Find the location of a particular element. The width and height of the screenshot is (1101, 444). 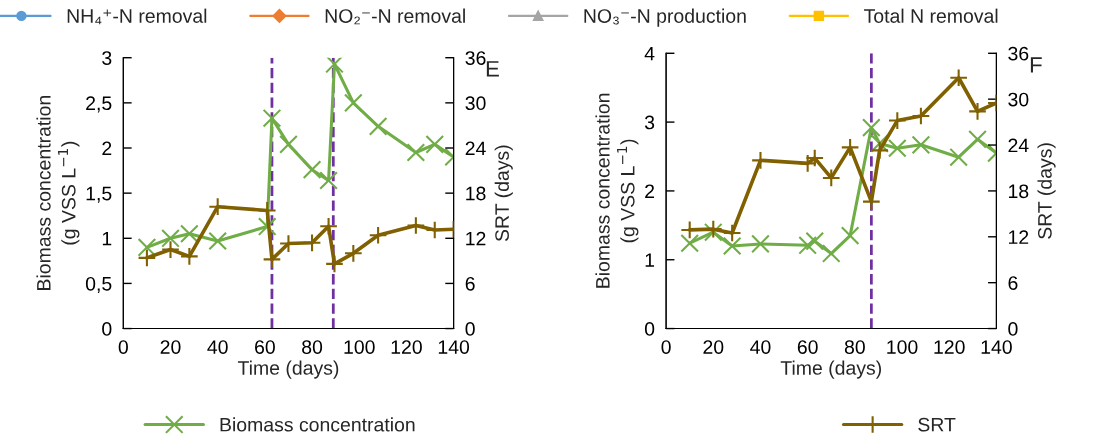

legend-label: NO₂⁻-N removal is located at coordinates (395, 16).